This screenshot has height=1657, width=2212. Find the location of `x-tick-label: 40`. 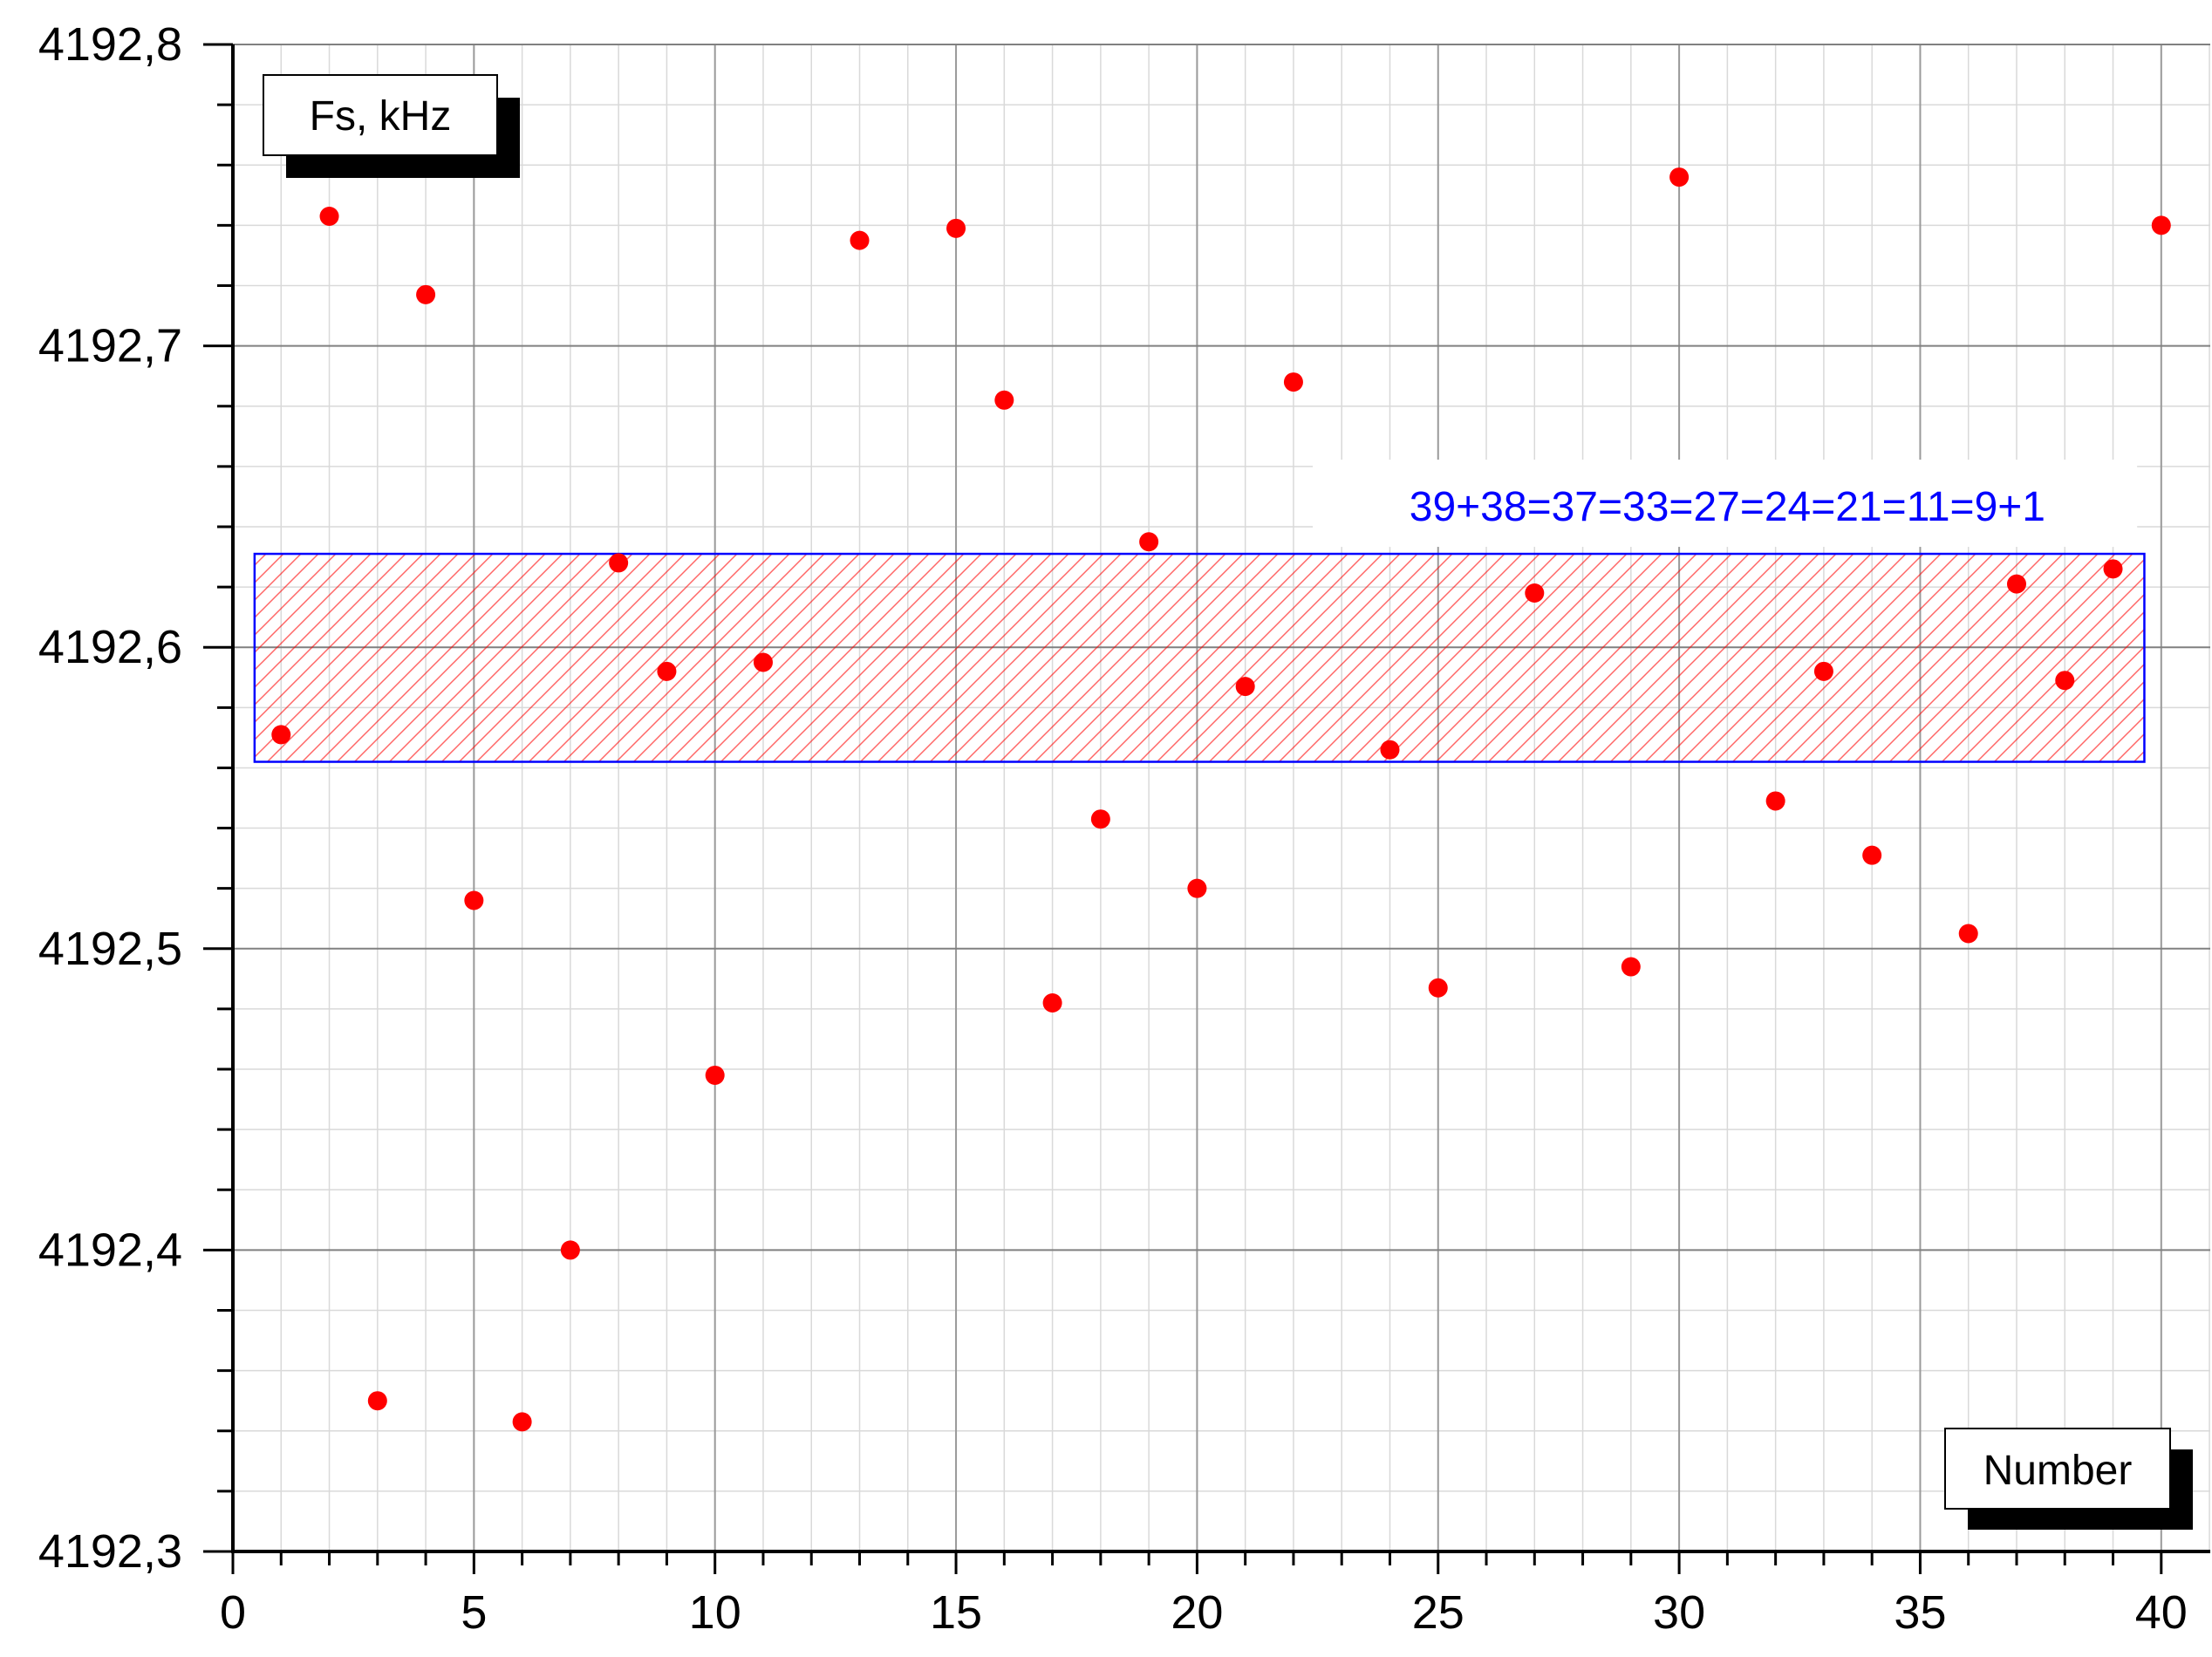

x-tick-label: 40 is located at coordinates (2162, 1612).